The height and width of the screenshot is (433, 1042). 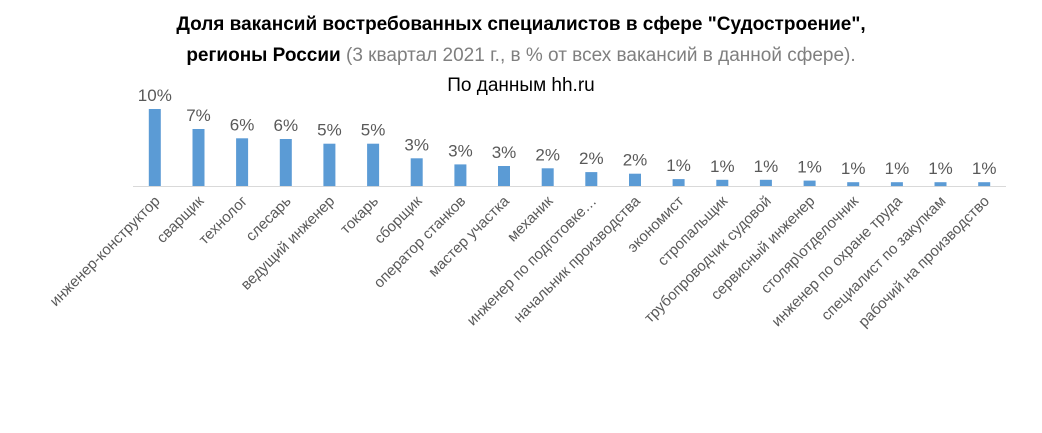 What do you see at coordinates (569, 148) in the screenshot?
I see `bars-group` at bounding box center [569, 148].